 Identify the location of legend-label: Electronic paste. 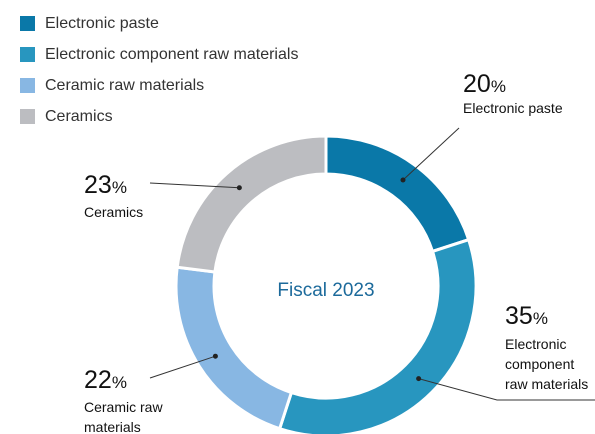
(102, 23).